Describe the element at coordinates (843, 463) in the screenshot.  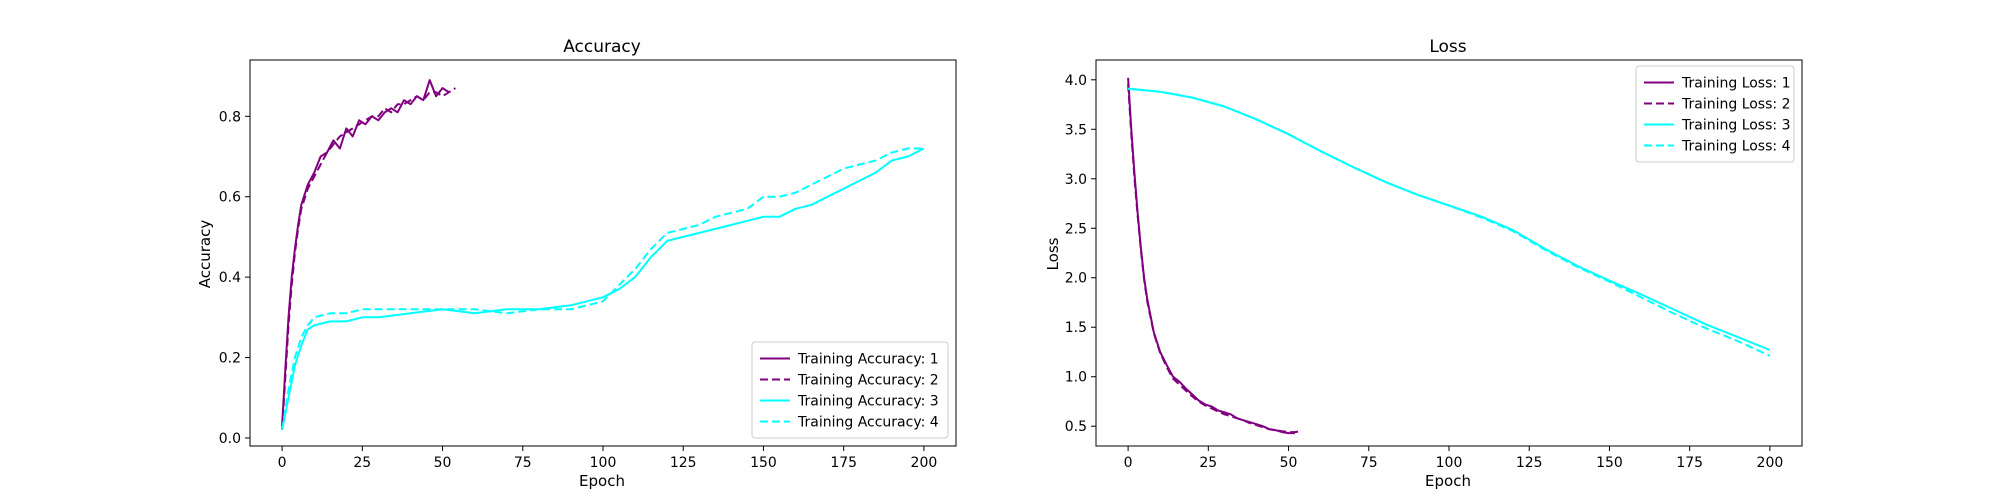
I see `accuracy-x-tick-label: 175` at that location.